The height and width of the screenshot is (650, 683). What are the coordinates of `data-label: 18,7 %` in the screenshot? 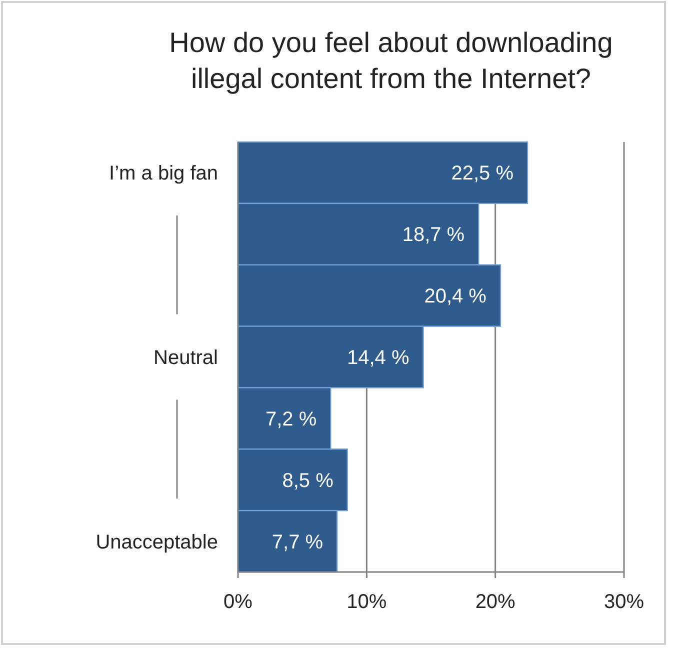 It's located at (433, 235).